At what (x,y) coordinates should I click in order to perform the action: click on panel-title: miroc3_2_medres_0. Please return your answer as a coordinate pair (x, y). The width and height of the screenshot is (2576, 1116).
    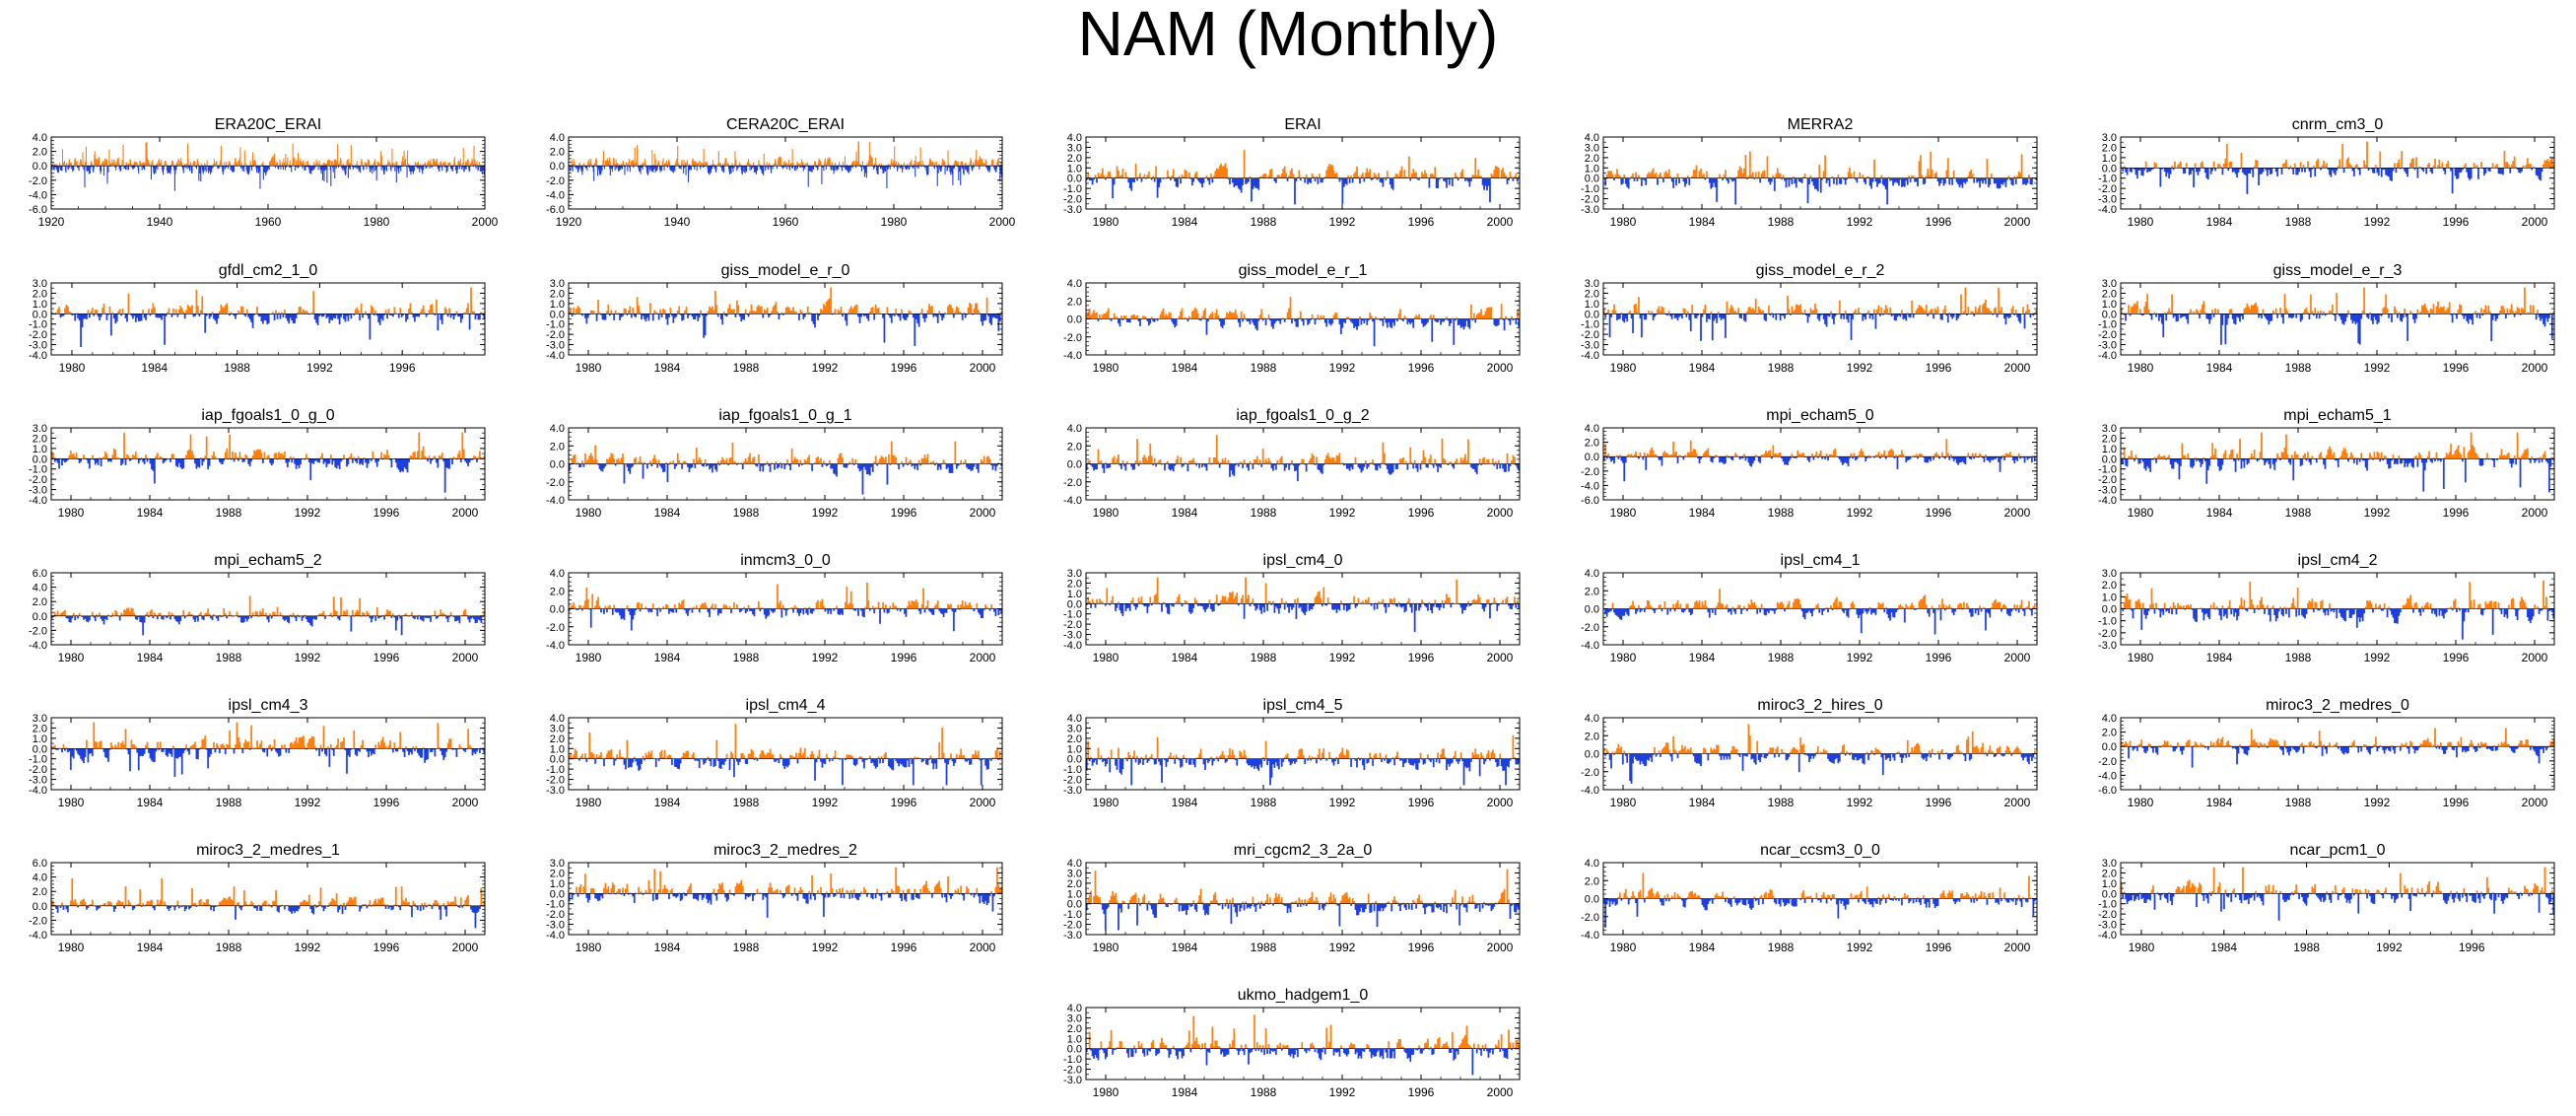
    Looking at the image, I should click on (2337, 705).